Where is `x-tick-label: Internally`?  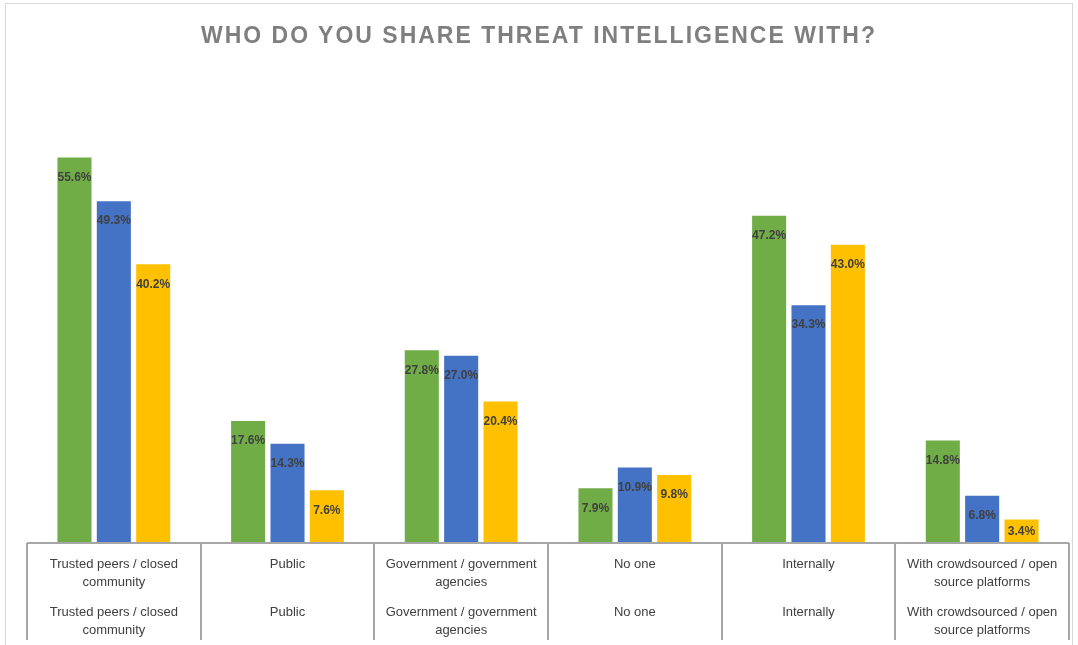 x-tick-label: Internally is located at coordinates (809, 563).